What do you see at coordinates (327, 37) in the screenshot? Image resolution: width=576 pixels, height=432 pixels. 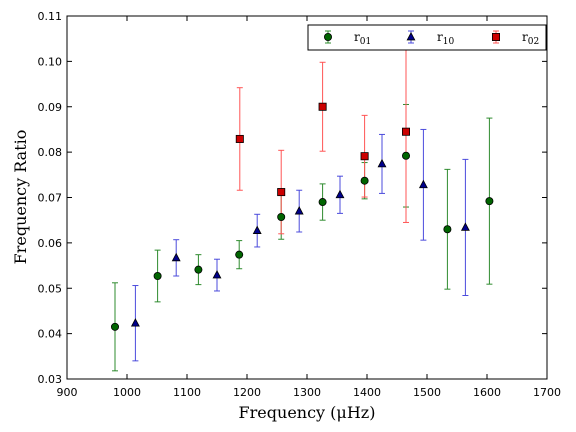 I see `legend-marker-r01` at bounding box center [327, 37].